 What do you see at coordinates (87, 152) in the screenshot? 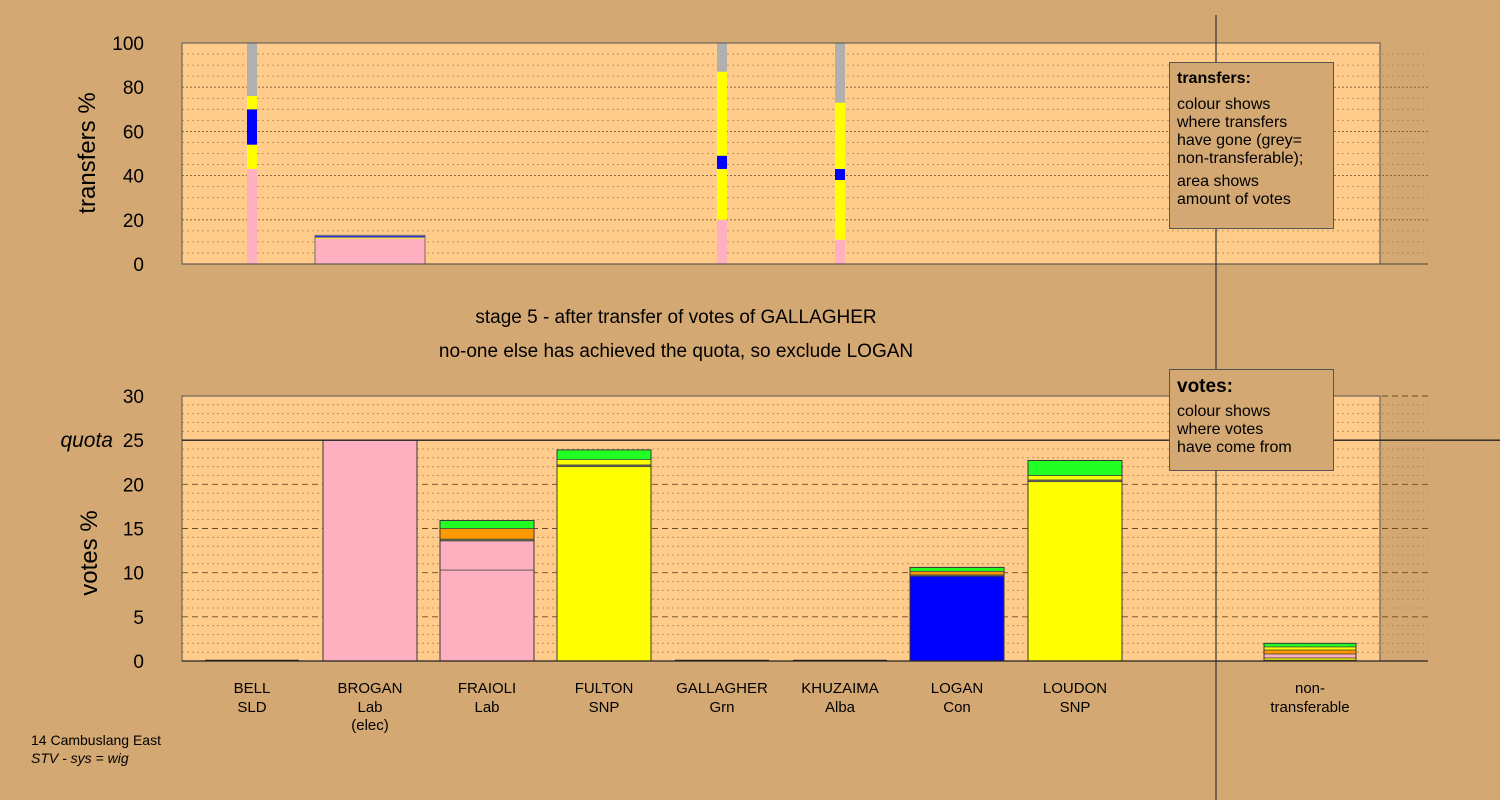
I see `transfers-y-axis-label: transfers %` at bounding box center [87, 152].